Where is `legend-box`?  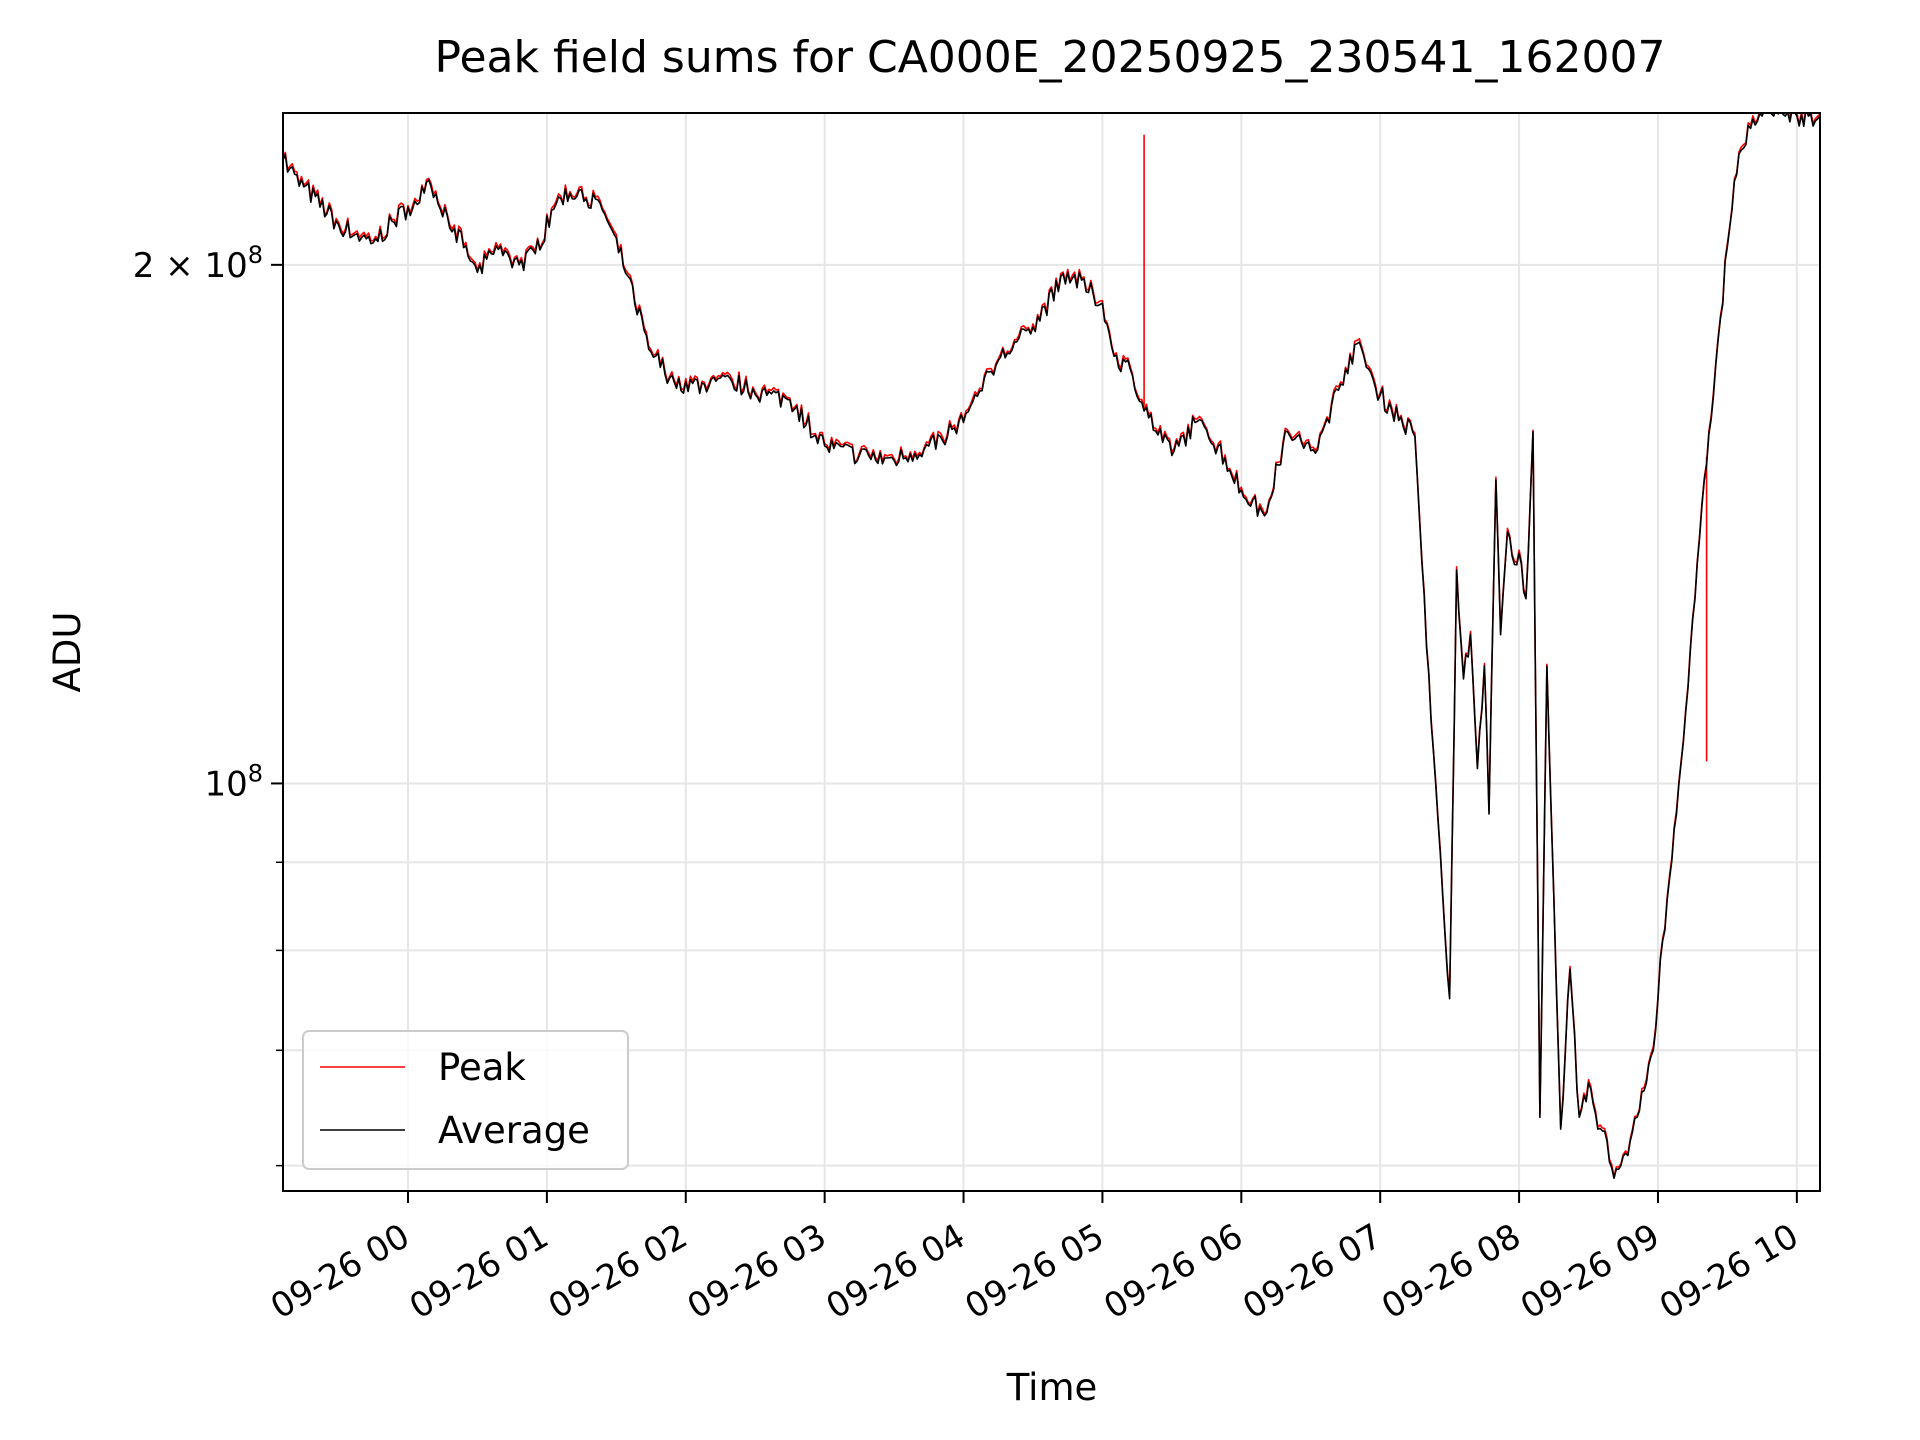 legend-box is located at coordinates (465, 1100).